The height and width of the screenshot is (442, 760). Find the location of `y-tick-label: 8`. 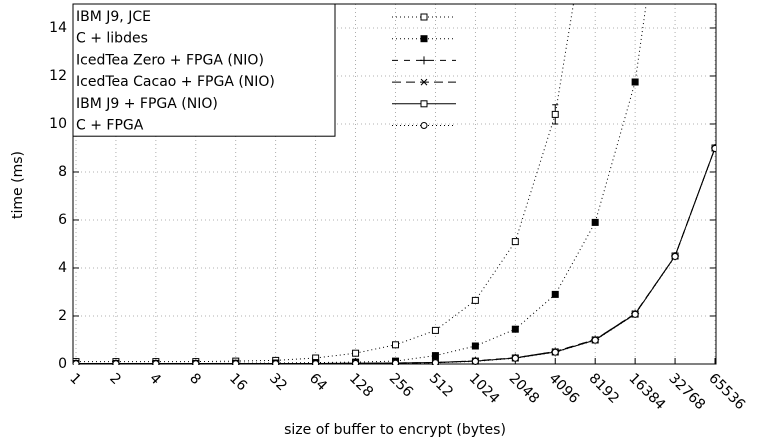

y-tick-label: 8 is located at coordinates (62, 172).